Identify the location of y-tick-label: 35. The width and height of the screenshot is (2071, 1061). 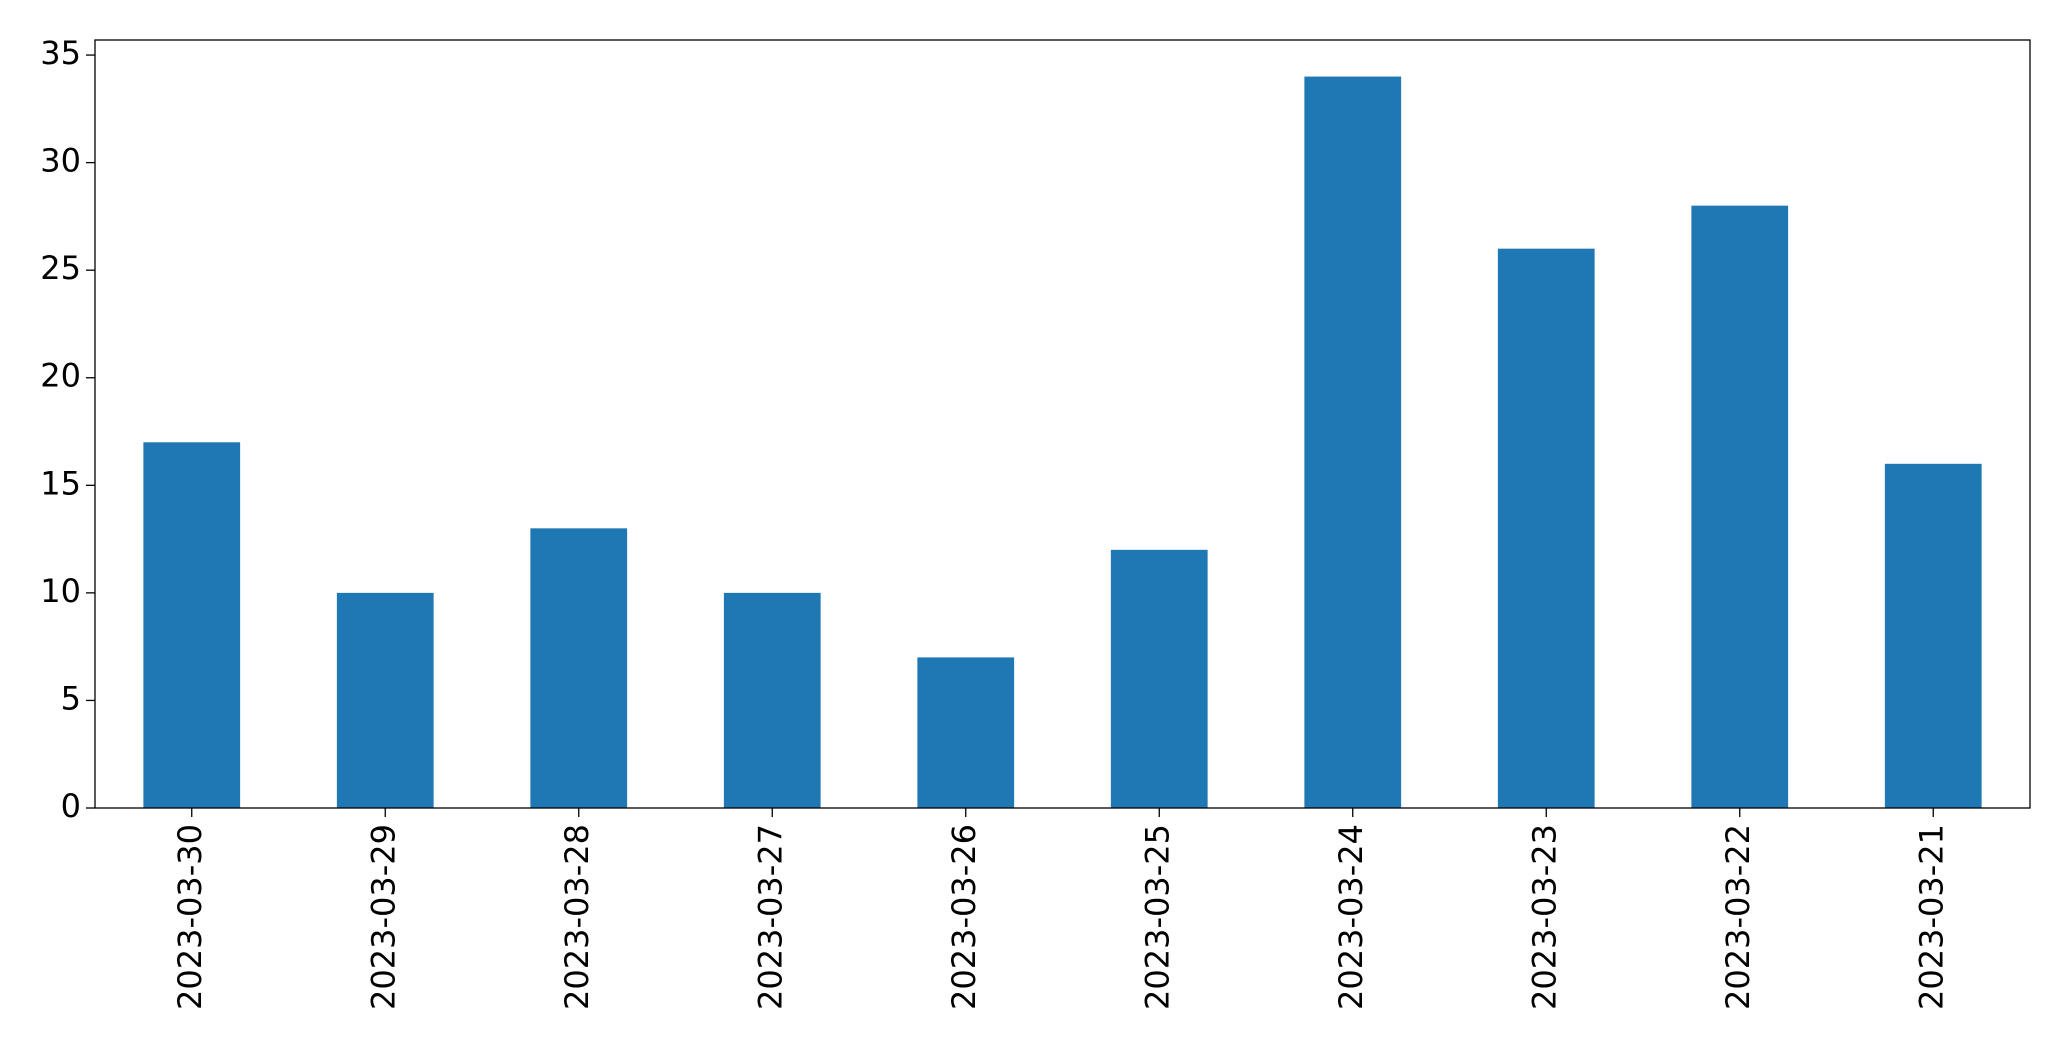
(60, 53).